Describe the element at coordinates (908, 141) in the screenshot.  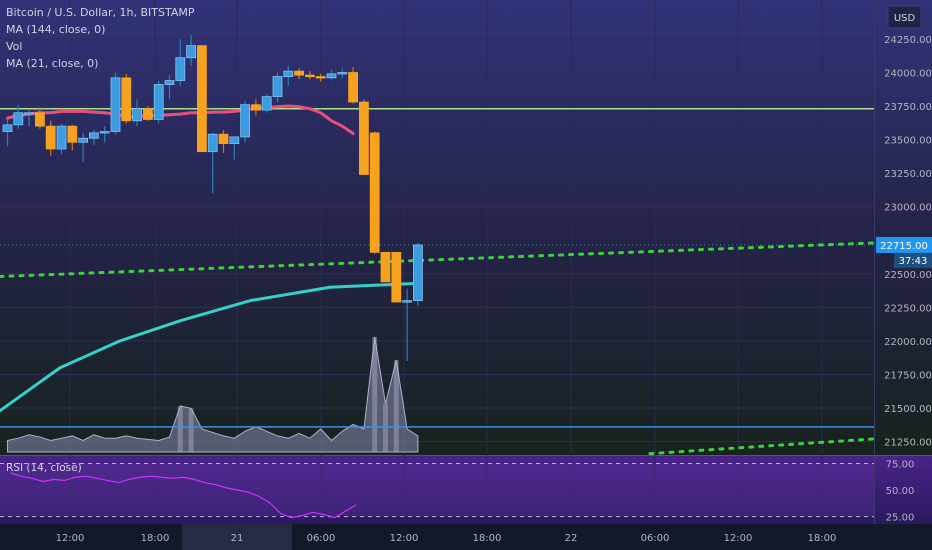
I see `price-tick-label: 23500.00` at that location.